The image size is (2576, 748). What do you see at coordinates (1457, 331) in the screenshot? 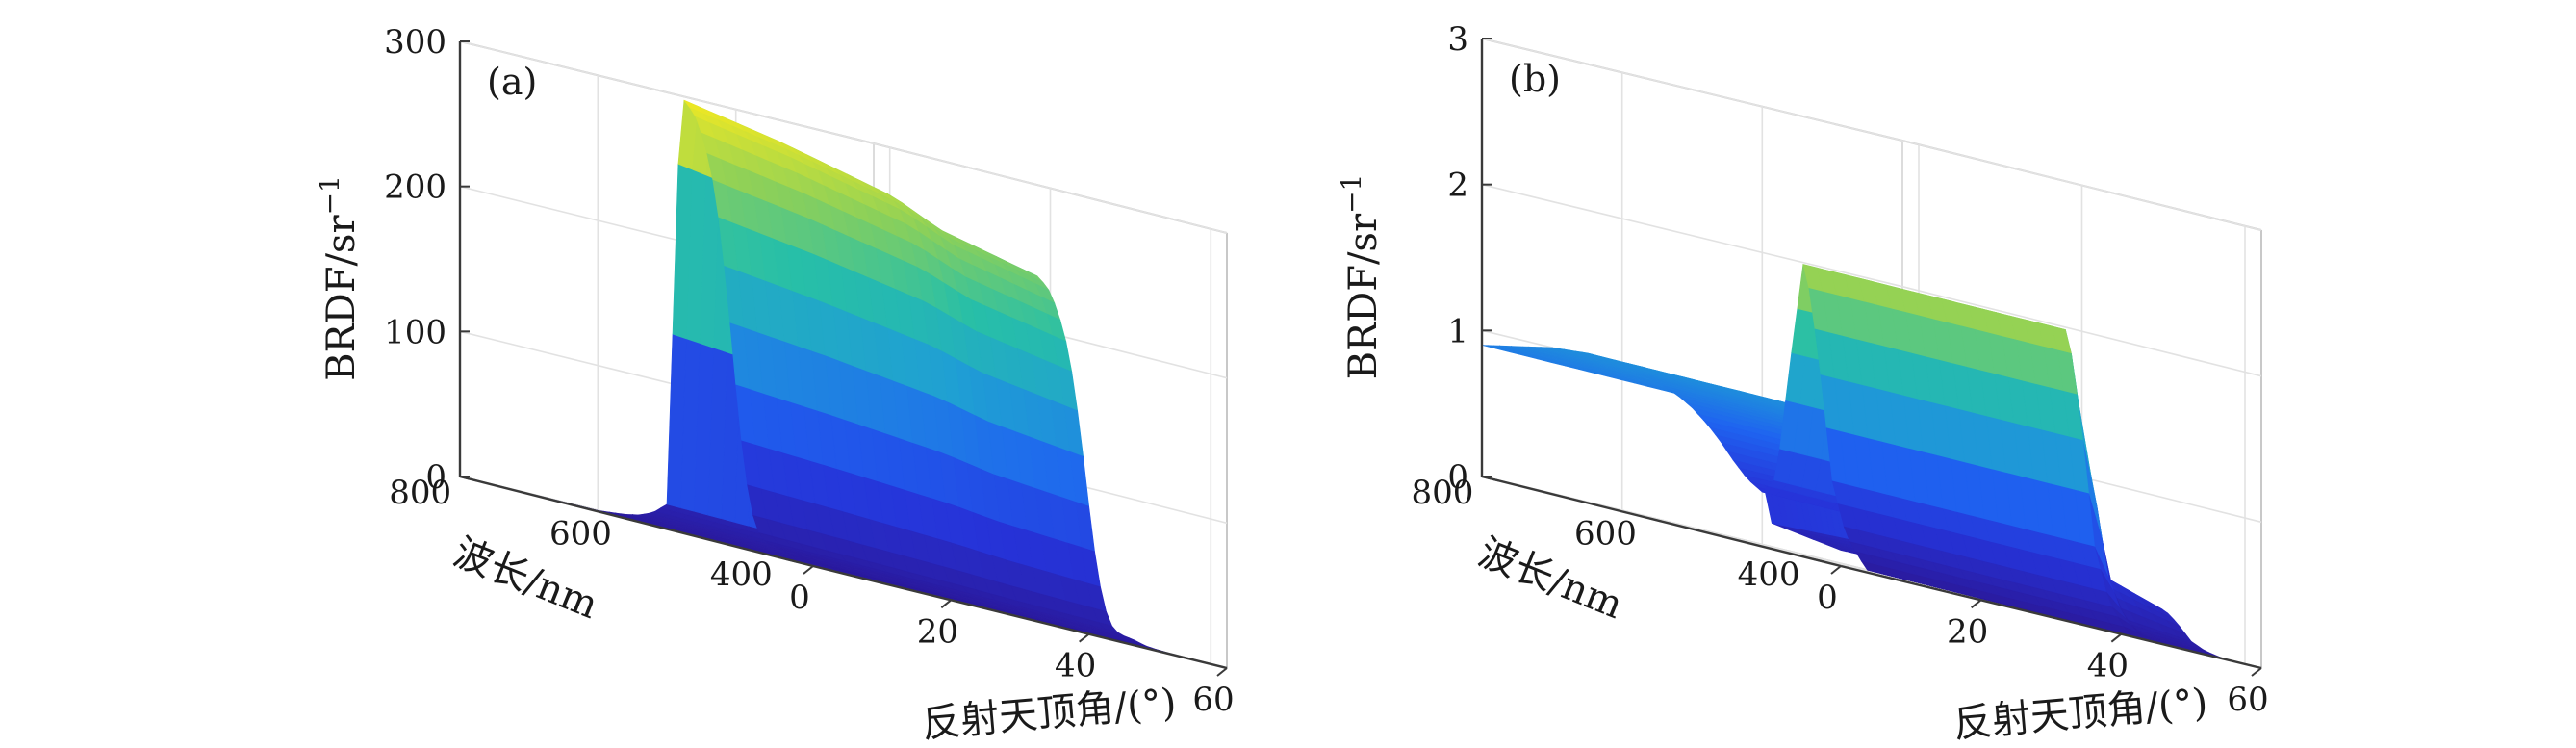
I see `z-tick-label: 1` at bounding box center [1457, 331].